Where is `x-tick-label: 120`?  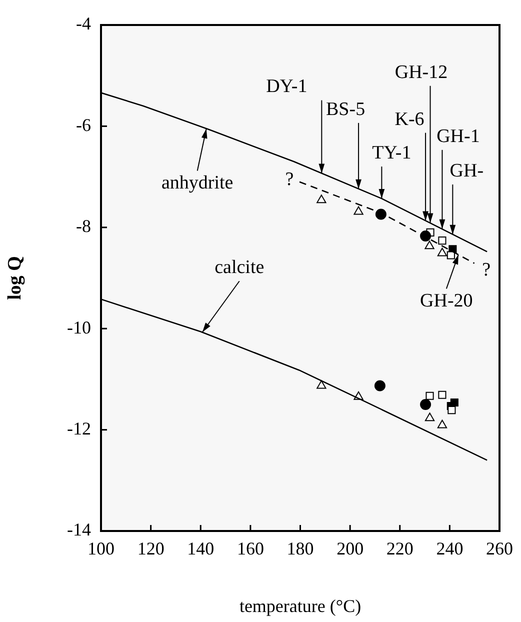 x-tick-label: 120 is located at coordinates (150, 548).